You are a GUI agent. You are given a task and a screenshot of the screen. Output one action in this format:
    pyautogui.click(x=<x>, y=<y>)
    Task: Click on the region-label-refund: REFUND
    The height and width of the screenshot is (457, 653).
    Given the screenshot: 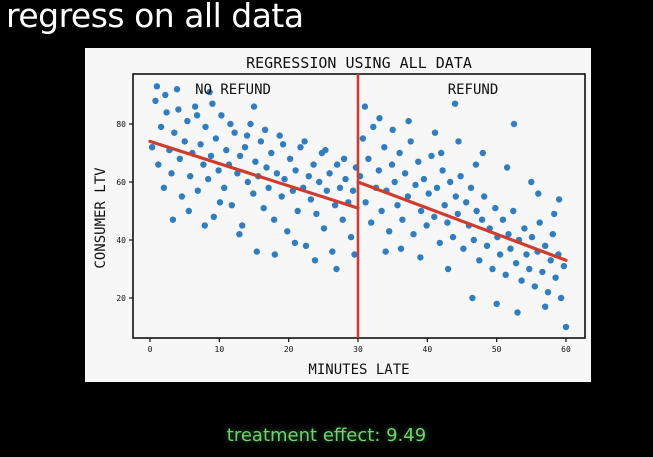 What is the action you would take?
    pyautogui.click(x=473, y=90)
    